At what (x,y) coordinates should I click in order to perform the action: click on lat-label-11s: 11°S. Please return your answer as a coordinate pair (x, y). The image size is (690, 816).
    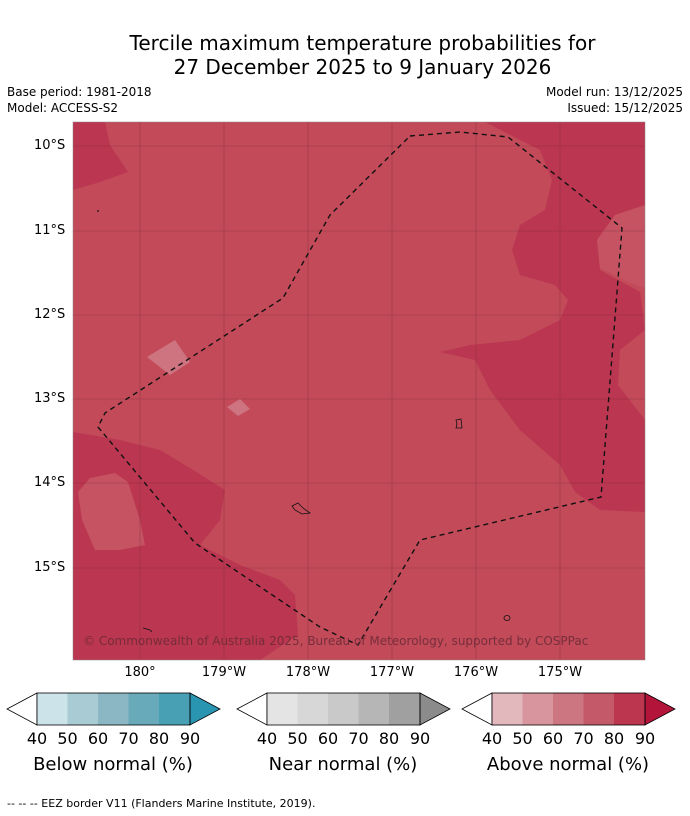
    Looking at the image, I should click on (50, 230).